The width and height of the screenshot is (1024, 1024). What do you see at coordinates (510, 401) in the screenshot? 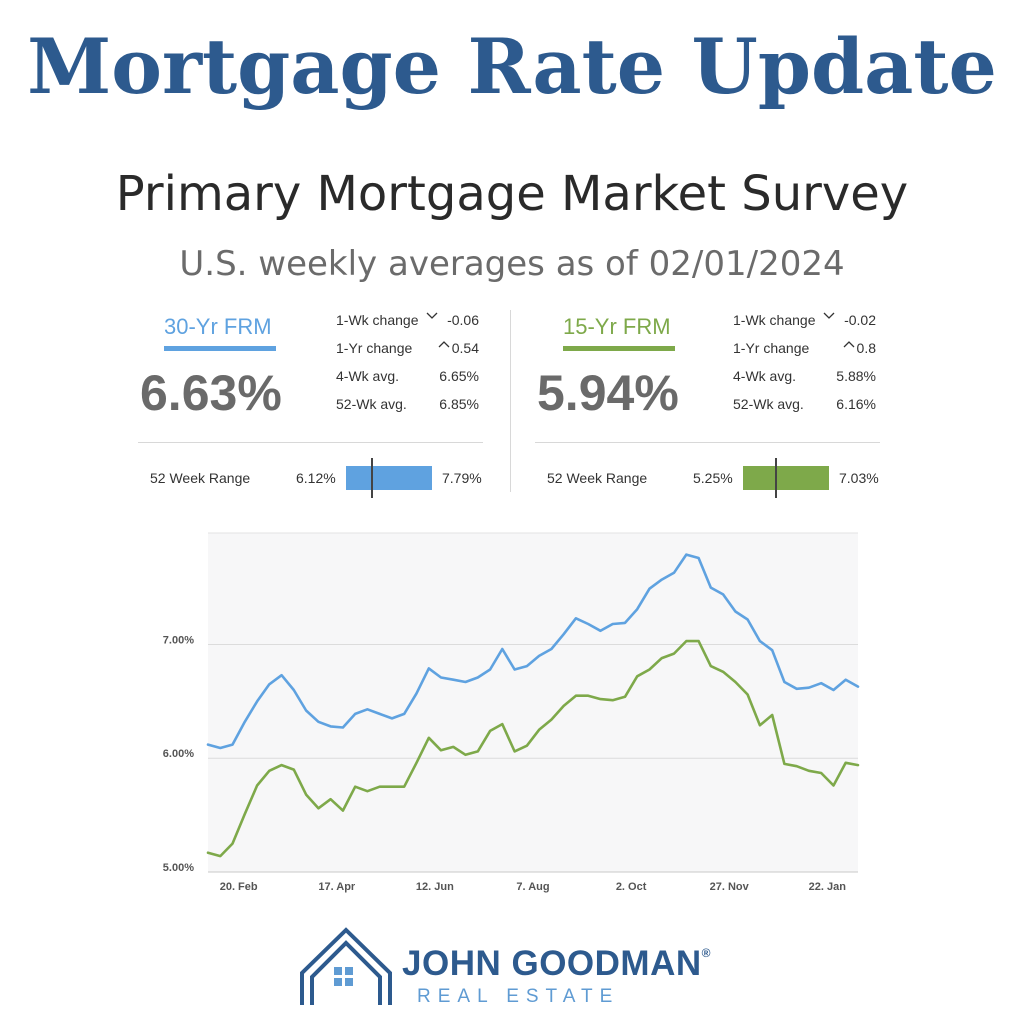
I see `panel-separator` at bounding box center [510, 401].